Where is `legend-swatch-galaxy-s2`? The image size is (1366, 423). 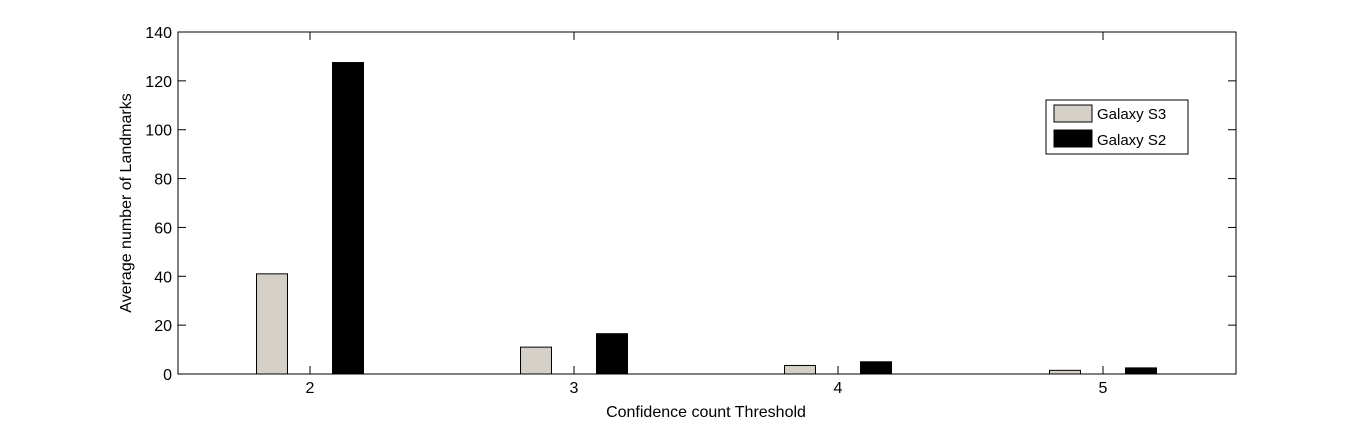 legend-swatch-galaxy-s2 is located at coordinates (1073, 138).